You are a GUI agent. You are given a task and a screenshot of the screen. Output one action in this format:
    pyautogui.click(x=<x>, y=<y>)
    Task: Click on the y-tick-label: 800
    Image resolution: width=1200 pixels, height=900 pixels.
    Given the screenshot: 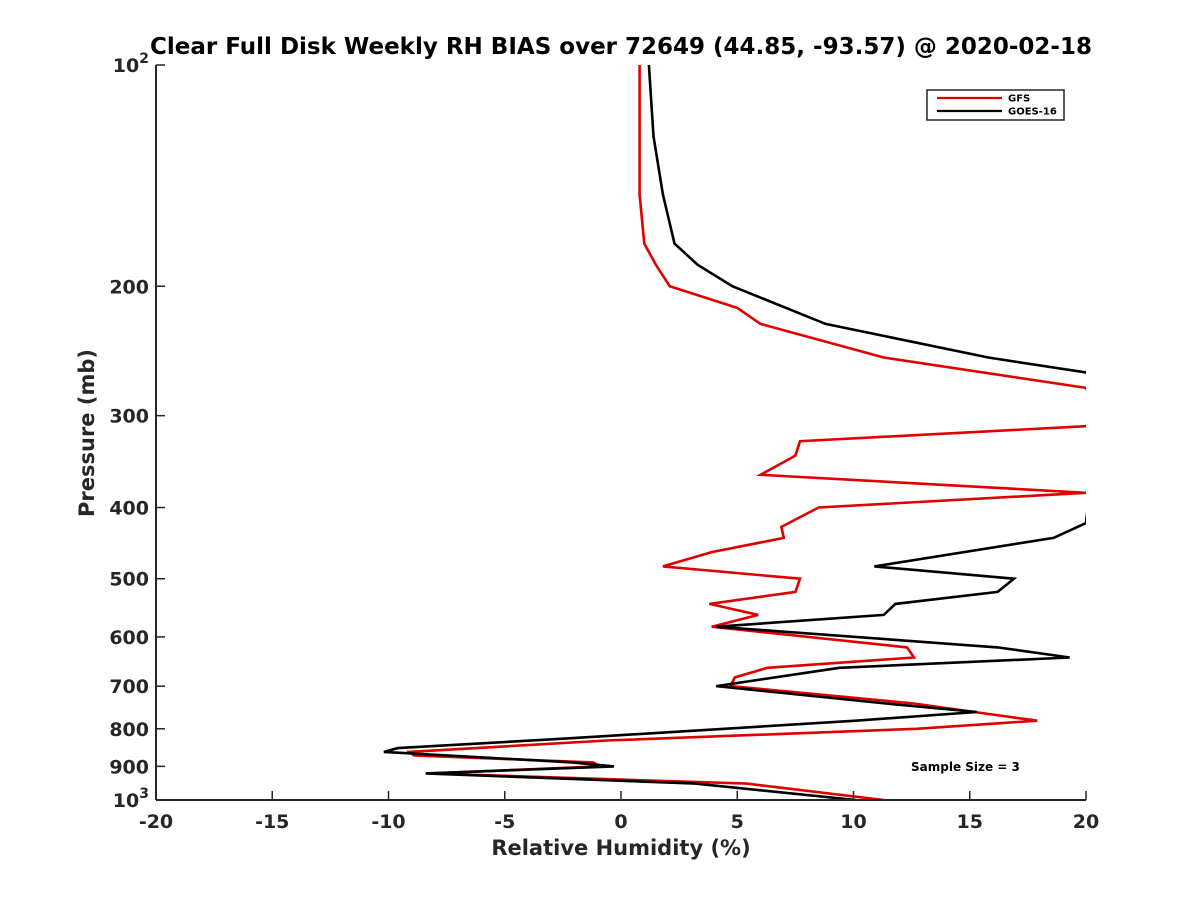 What is the action you would take?
    pyautogui.click(x=129, y=730)
    